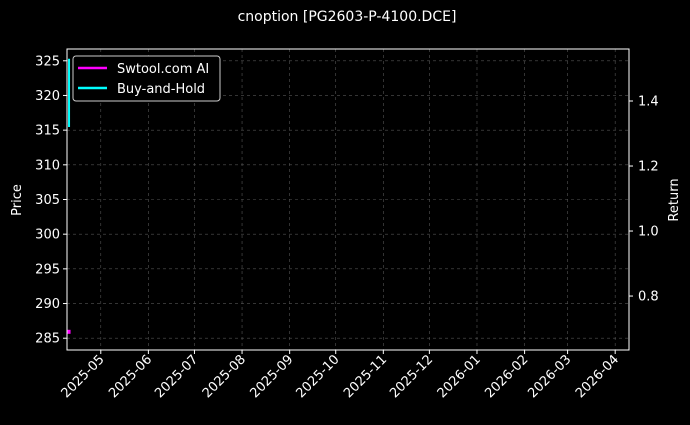 This screenshot has width=690, height=425. Describe the element at coordinates (224, 376) in the screenshot. I see `x-tick-label: 2025-08` at that location.